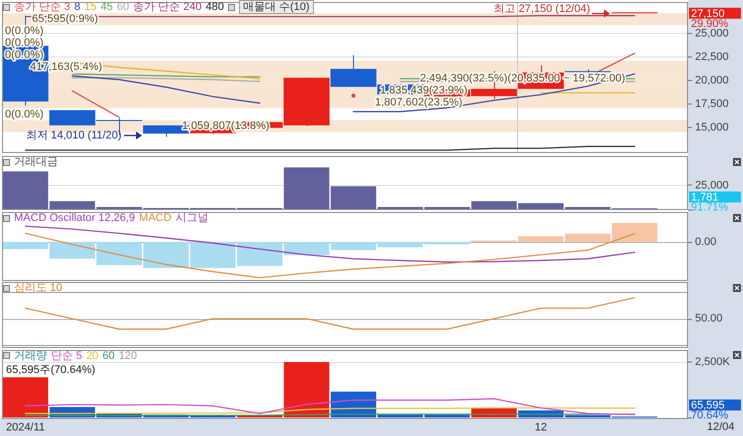 The image size is (743, 436). What do you see at coordinates (712, 104) in the screenshot?
I see `y-tick-label: 17,500` at bounding box center [712, 104].